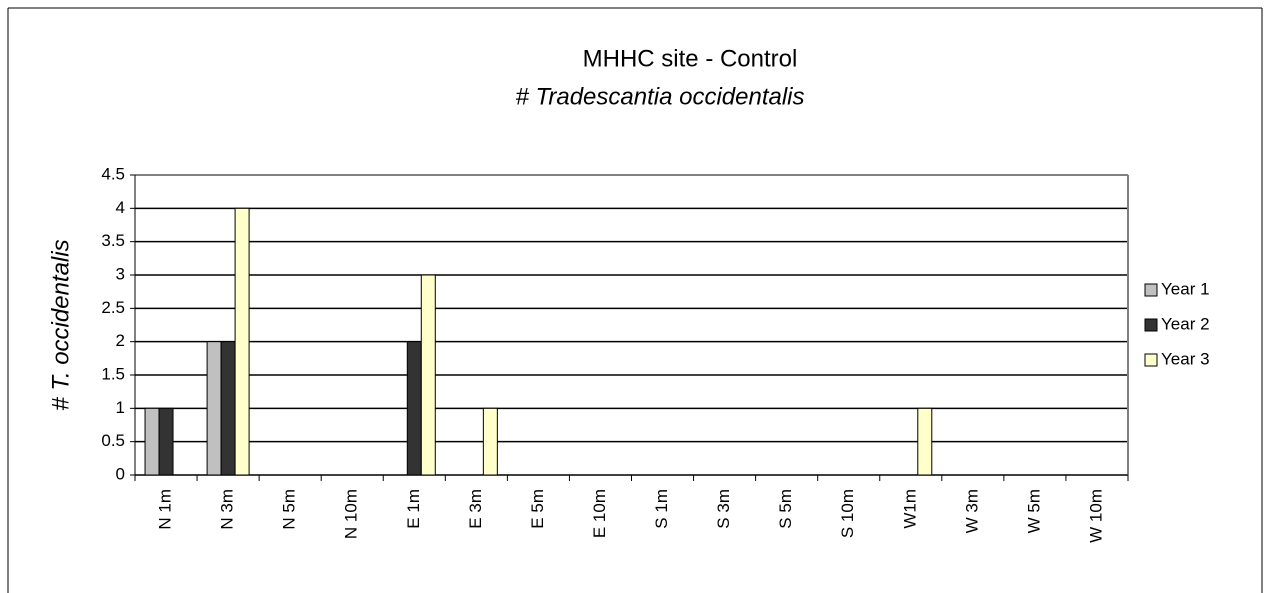  Describe the element at coordinates (1033, 511) in the screenshot. I see `x-tick-label: W 5m` at that location.